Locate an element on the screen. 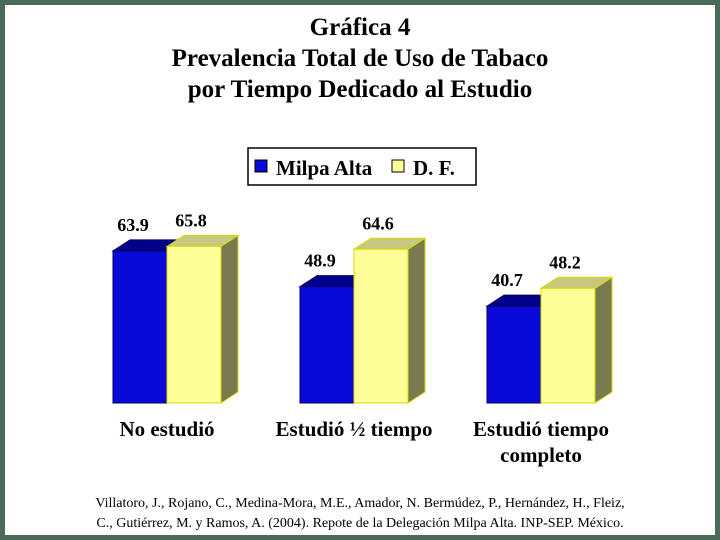 The image size is (720, 540). title-line-2: Prevalencia Total de Uso de Tabaco is located at coordinates (360, 58).